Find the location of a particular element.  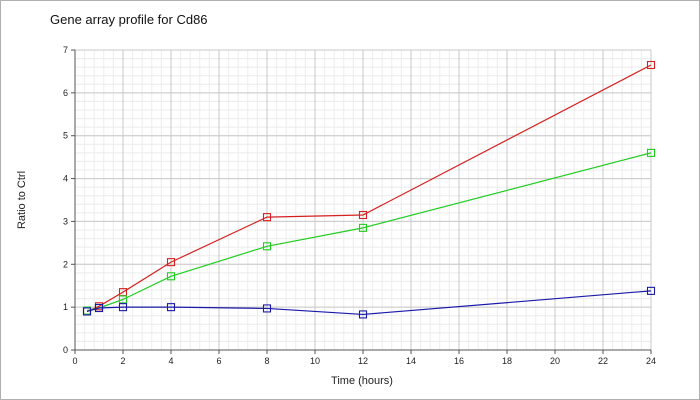

y-axis-ticks: 0 1 2 3 4 5 6 7 is located at coordinates (69, 200).